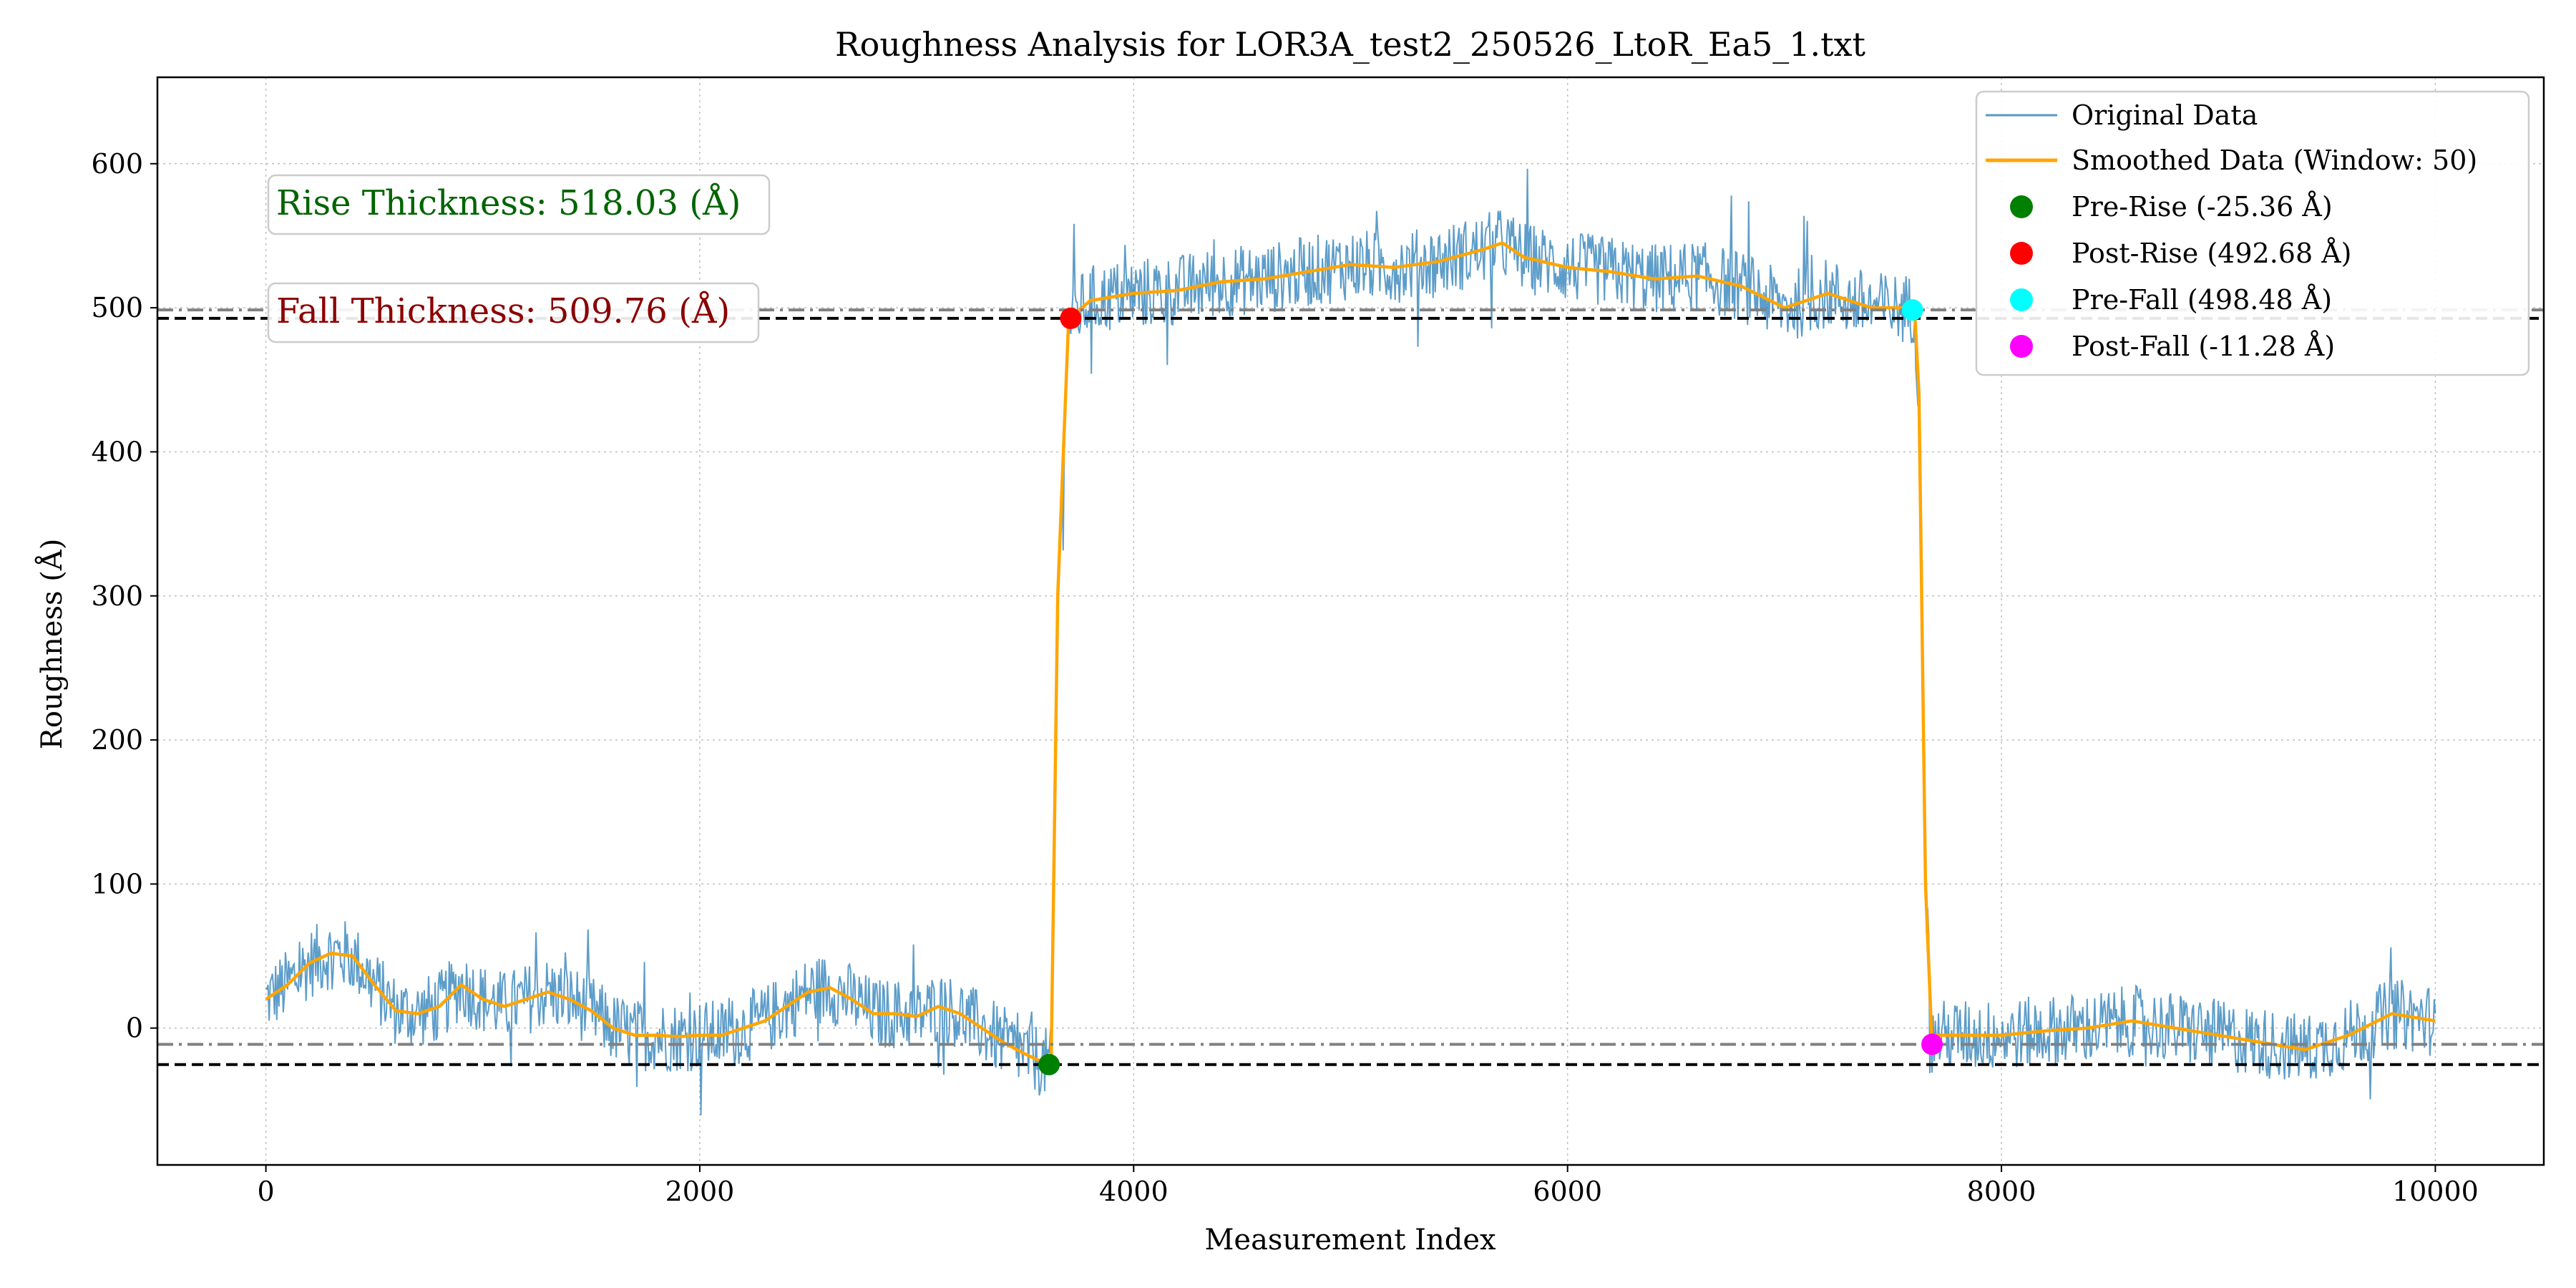 The width and height of the screenshot is (2576, 1288). What do you see at coordinates (117, 596) in the screenshot?
I see `y-tick-label: 300` at bounding box center [117, 596].